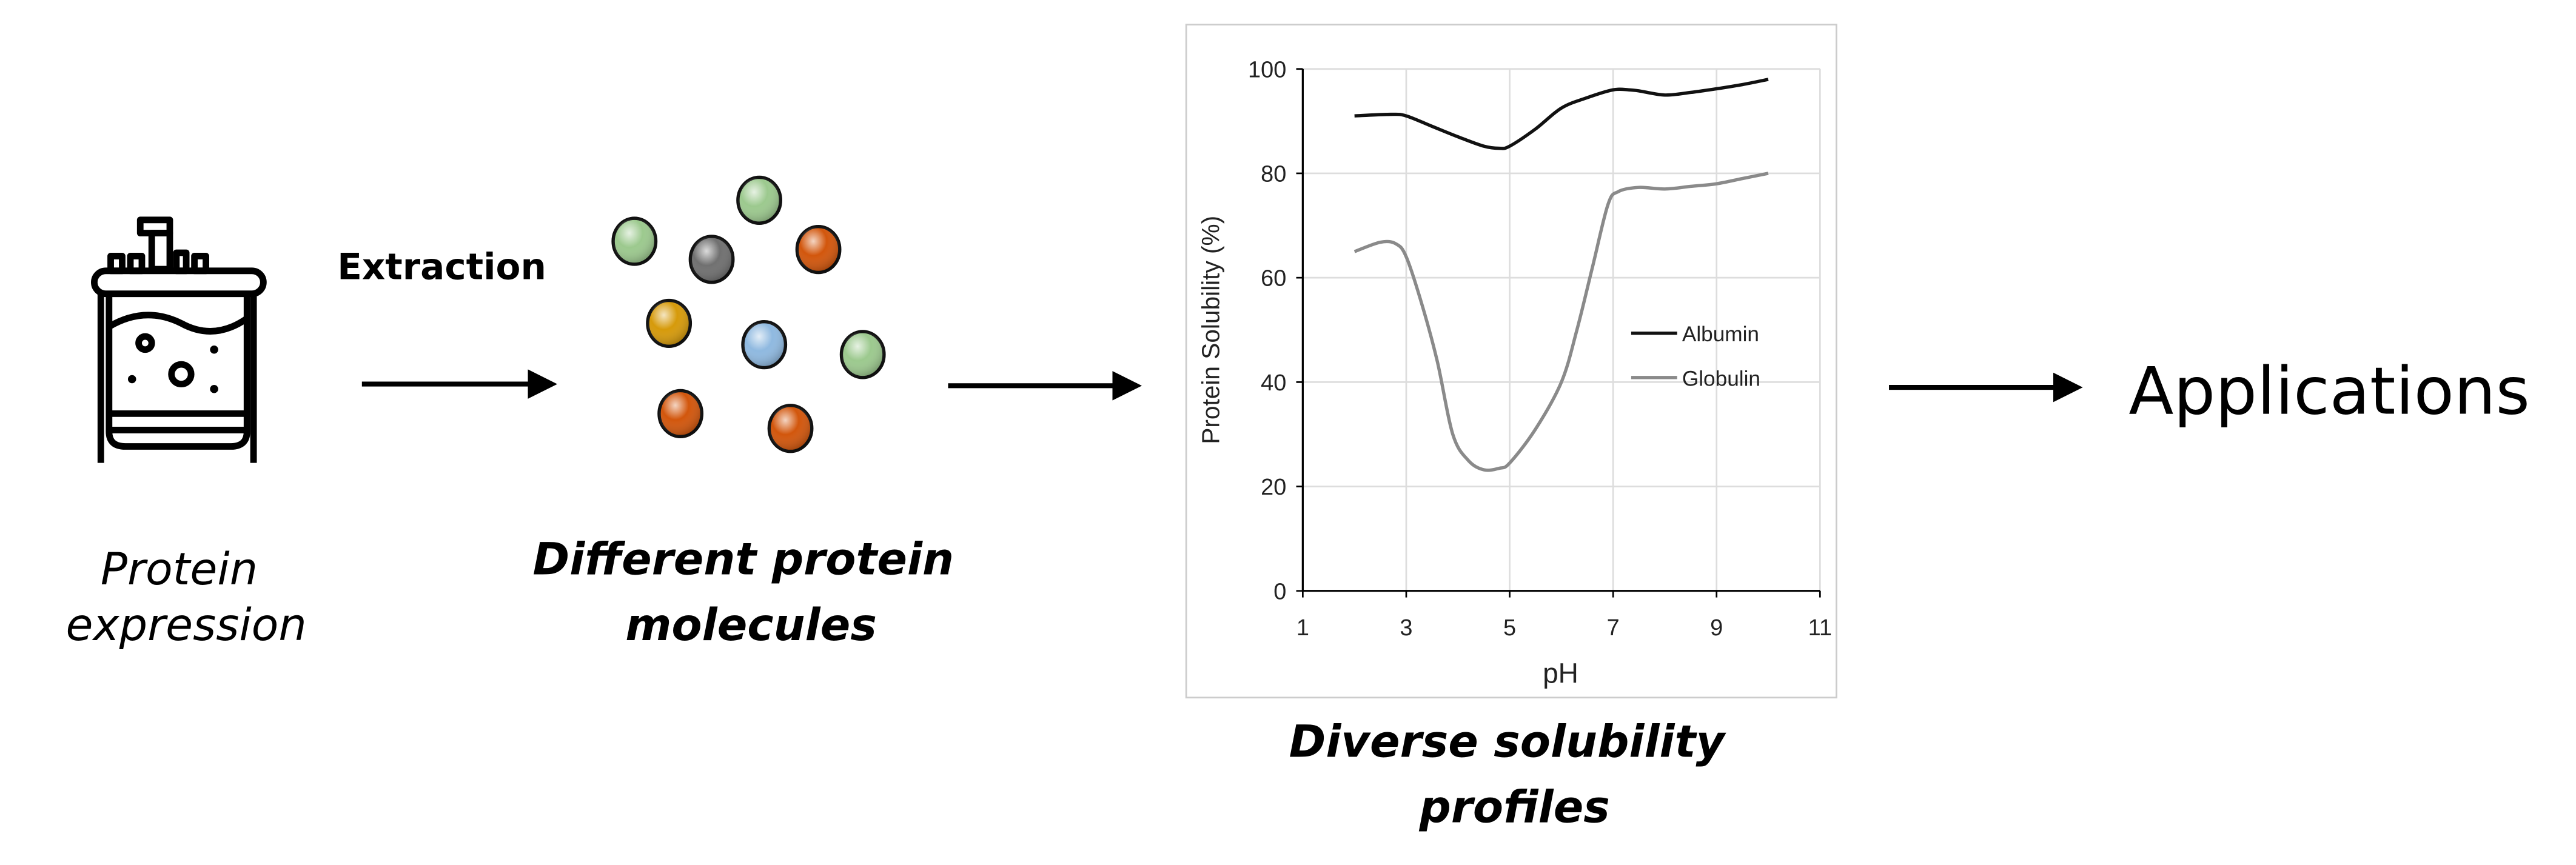  I want to click on label-line: Different protein, so click(743, 560).